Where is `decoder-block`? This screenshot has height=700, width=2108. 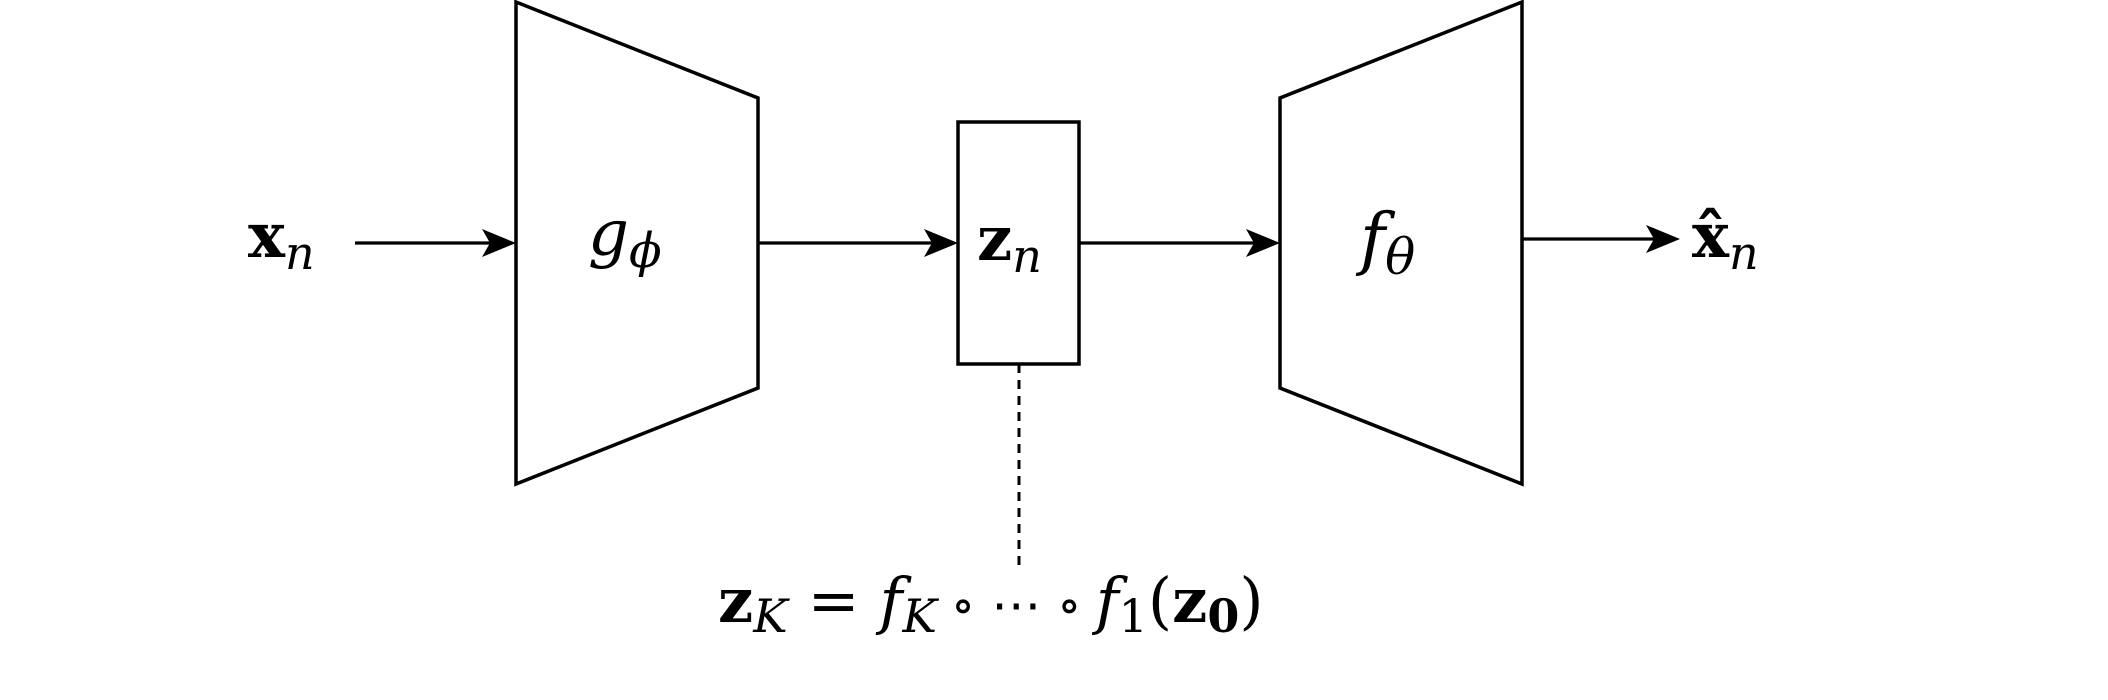 decoder-block is located at coordinates (1401, 243).